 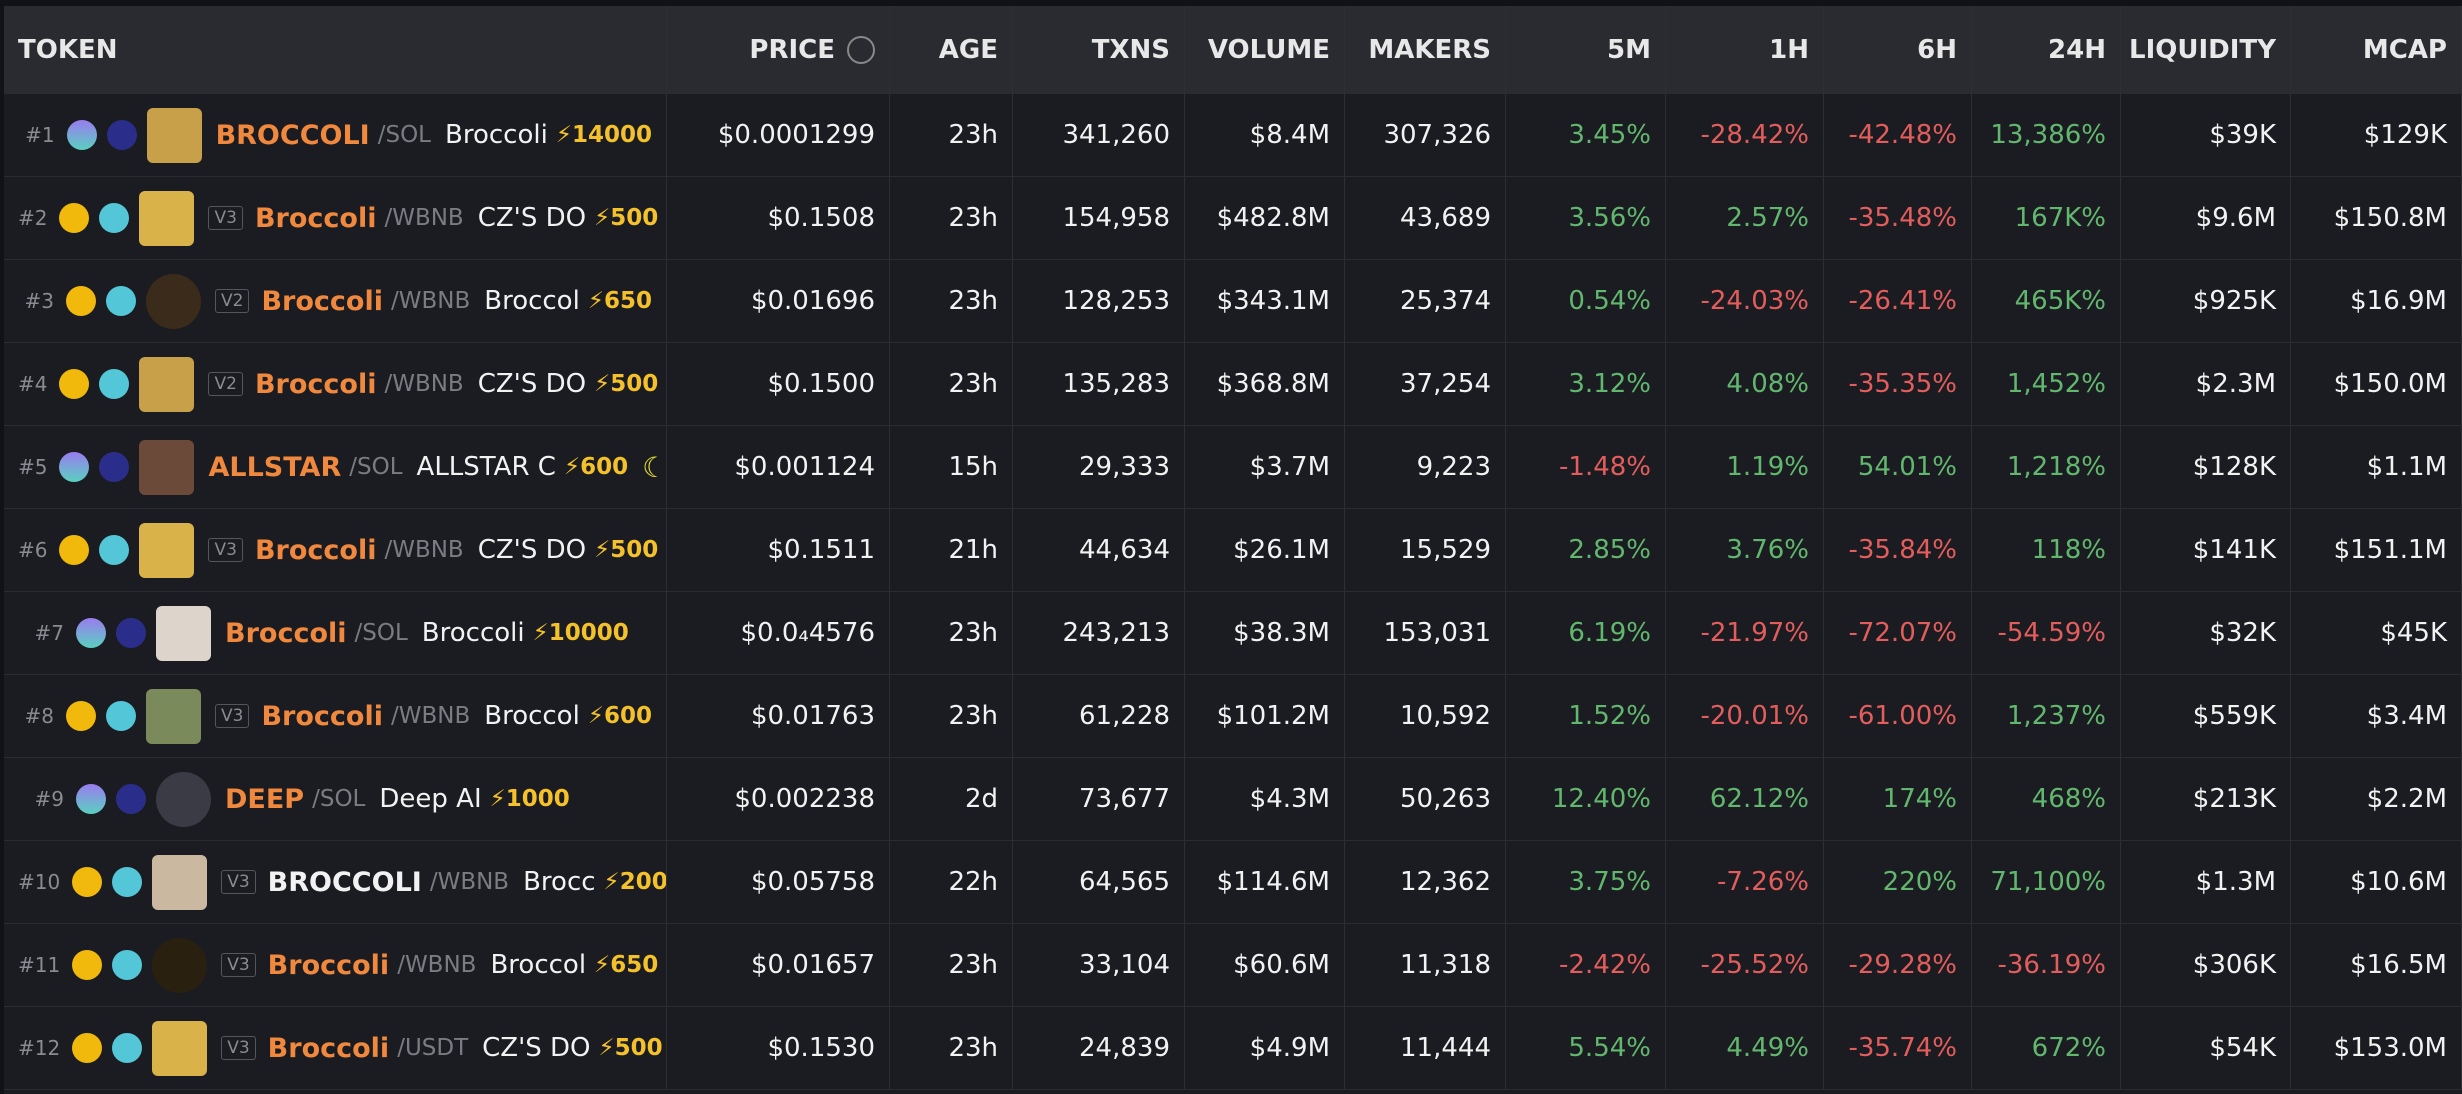 I want to click on txns: 61,228, so click(x=1124, y=716).